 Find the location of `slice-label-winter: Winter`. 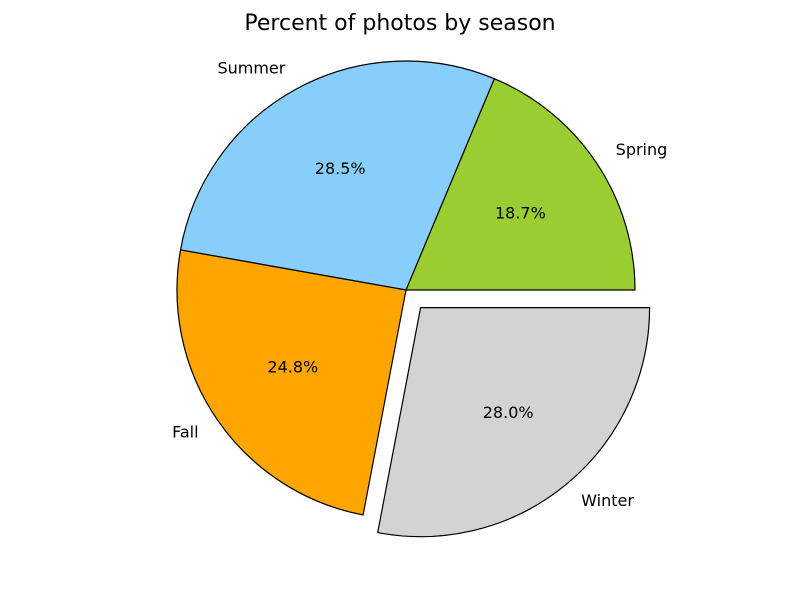

slice-label-winter: Winter is located at coordinates (607, 500).